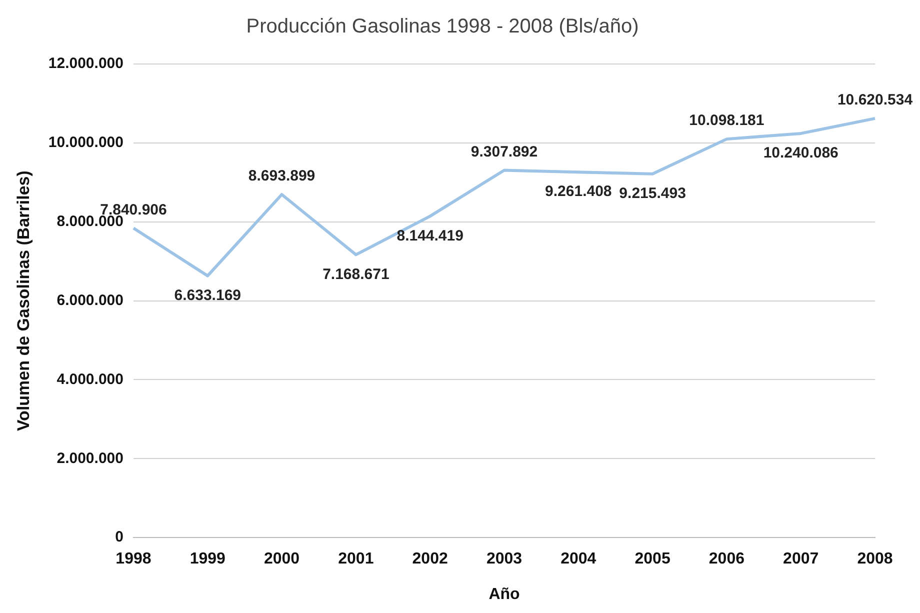 The image size is (920, 613). Describe the element at coordinates (430, 559) in the screenshot. I see `x-tick-label: 2002` at that location.